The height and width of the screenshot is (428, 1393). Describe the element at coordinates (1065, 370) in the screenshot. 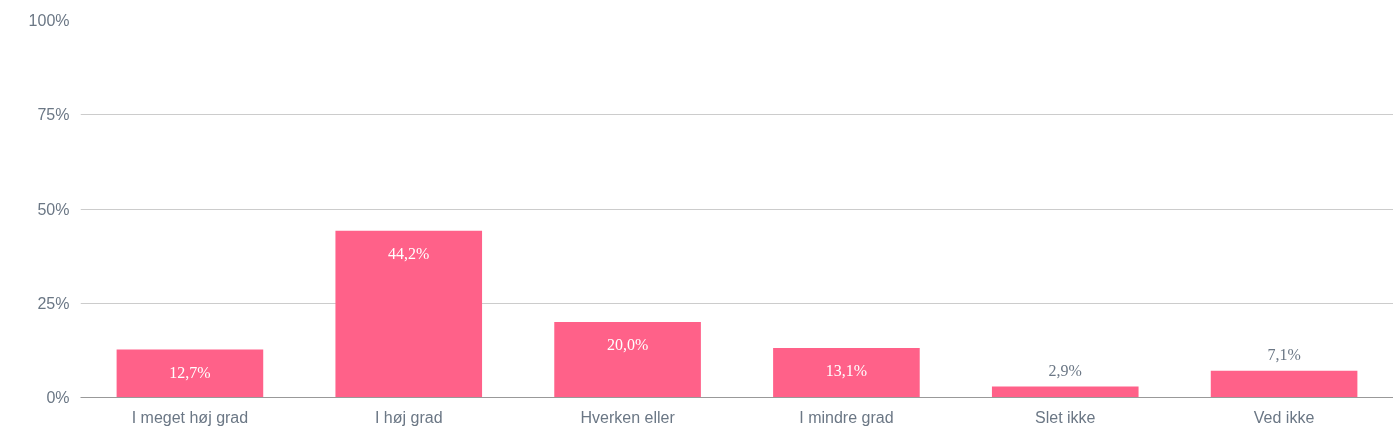

I see `data-label: 2,9%` at that location.